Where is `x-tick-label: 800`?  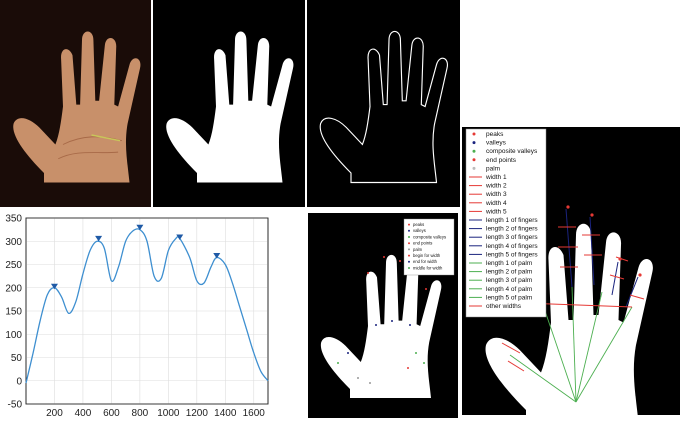
x-tick-label: 800 is located at coordinates (140, 413).